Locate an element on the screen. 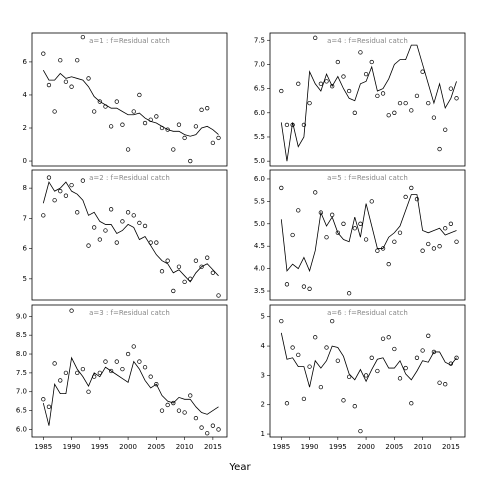  y-tick-label: 2 is located at coordinates (25, 128).